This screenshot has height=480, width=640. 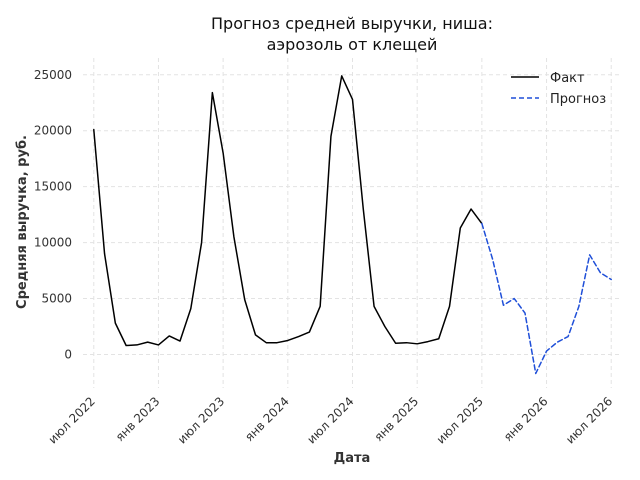 What do you see at coordinates (460, 420) in the screenshot?
I see `x-tick-label: июл 2025` at bounding box center [460, 420].